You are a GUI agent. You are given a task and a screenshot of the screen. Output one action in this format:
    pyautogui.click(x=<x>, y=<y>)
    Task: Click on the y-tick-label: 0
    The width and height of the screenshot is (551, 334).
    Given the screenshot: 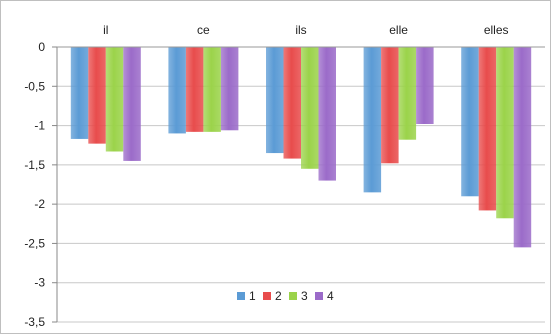 What is the action you would take?
    pyautogui.click(x=41, y=47)
    